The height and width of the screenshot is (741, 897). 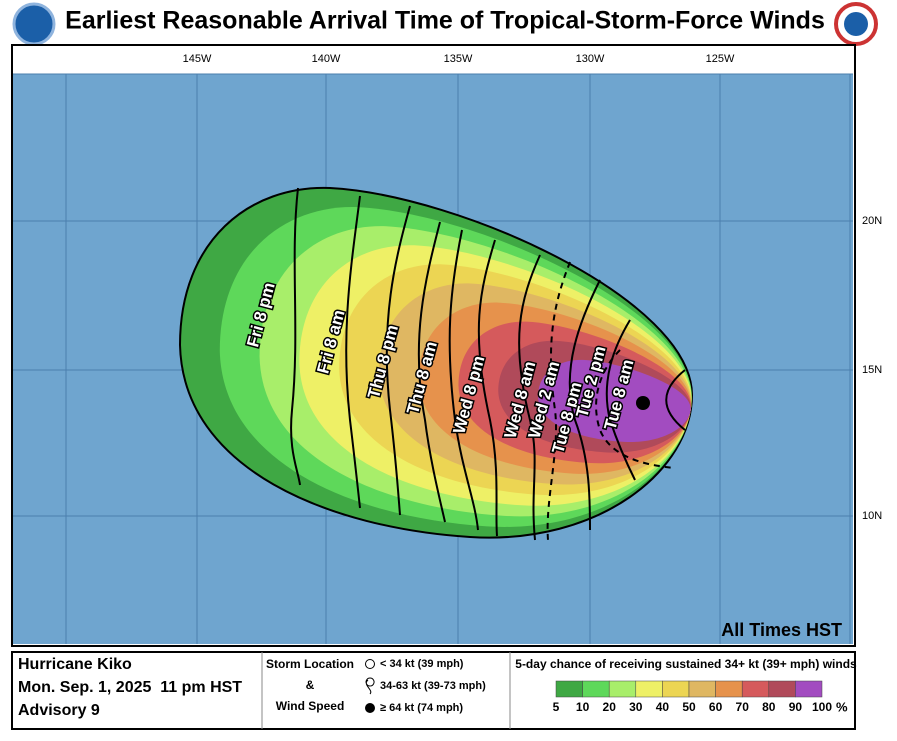 I want to click on legend-label: 30, so click(x=636, y=707).